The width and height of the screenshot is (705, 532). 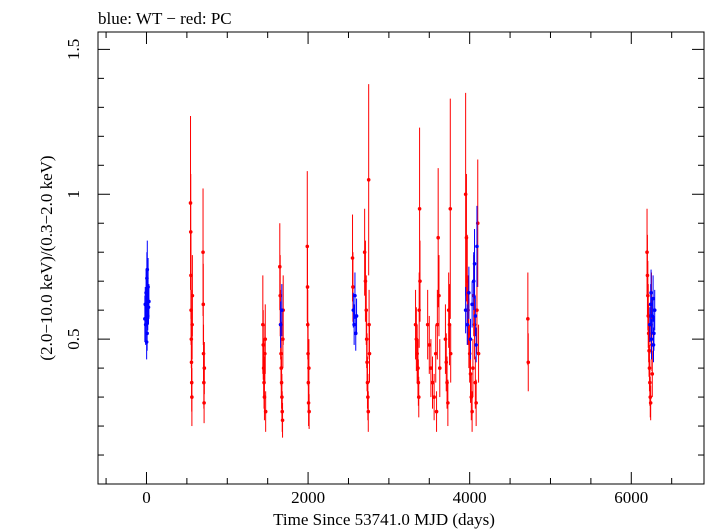 I want to click on y-tick-label: 1, so click(x=73, y=194).